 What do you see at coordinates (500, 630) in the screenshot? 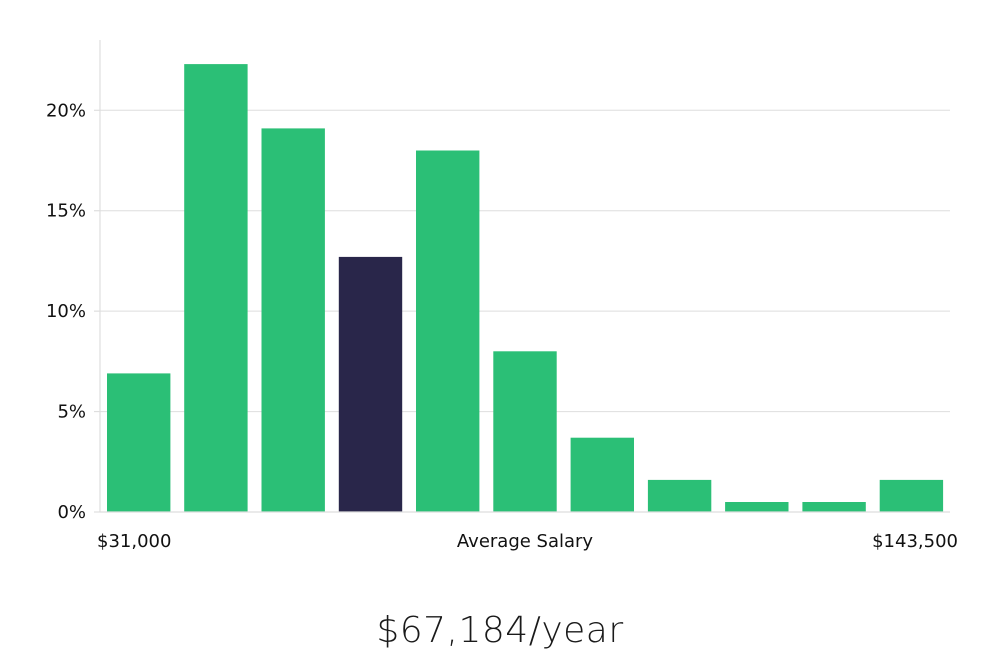
I see `average-salary-value: $67,184/year` at bounding box center [500, 630].